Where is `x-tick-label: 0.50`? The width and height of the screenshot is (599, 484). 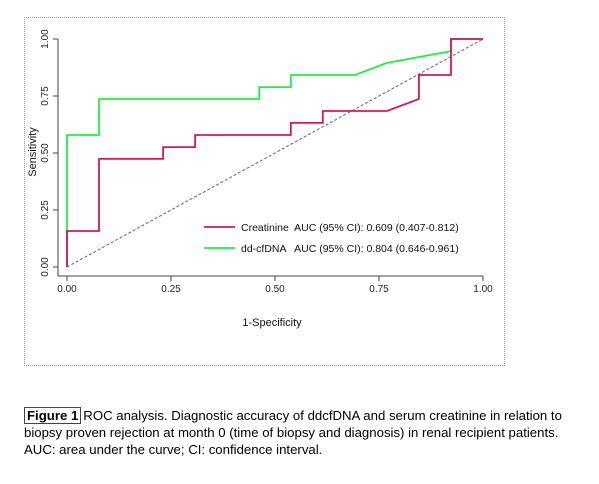
x-tick-label: 0.50 is located at coordinates (275, 289).